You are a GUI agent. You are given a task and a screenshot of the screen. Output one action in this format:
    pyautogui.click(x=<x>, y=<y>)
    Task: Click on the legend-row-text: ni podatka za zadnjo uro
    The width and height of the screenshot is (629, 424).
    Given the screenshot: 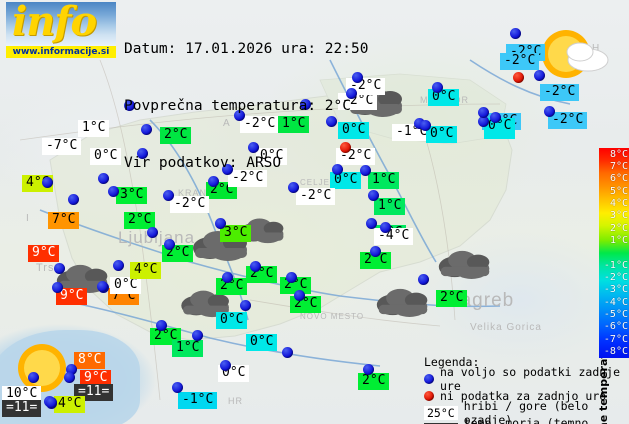 What is the action you would take?
    pyautogui.click(x=523, y=396)
    